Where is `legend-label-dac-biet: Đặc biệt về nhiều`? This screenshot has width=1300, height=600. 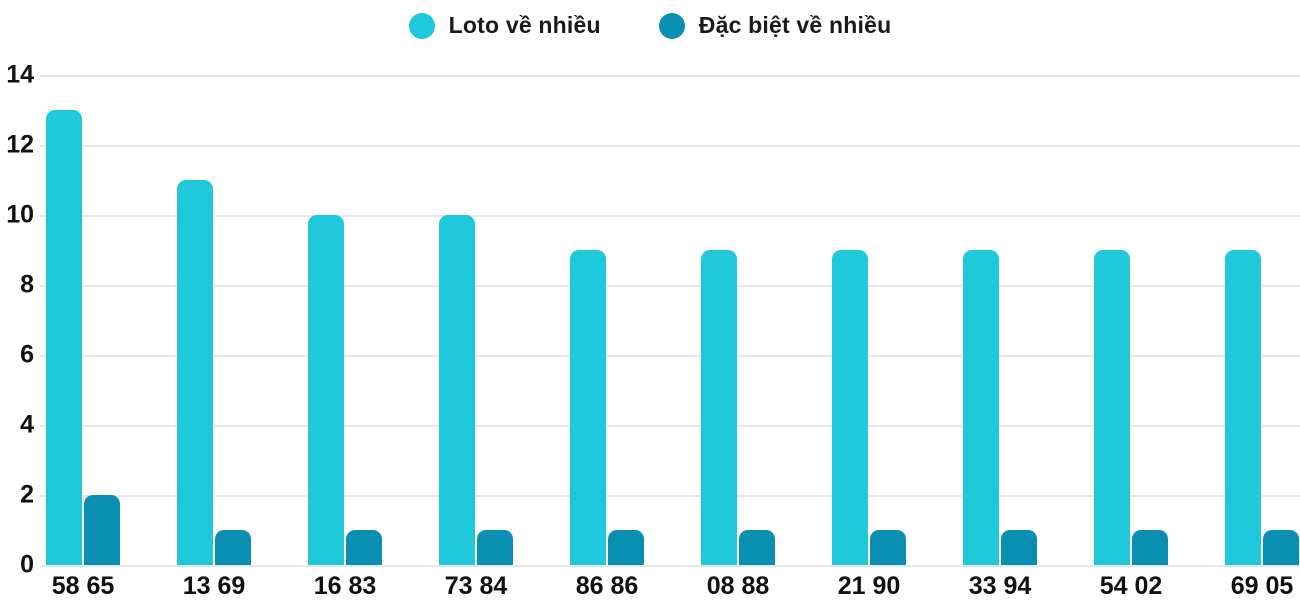
legend-label-dac-biet: Đặc biệt về nhiều is located at coordinates (795, 25).